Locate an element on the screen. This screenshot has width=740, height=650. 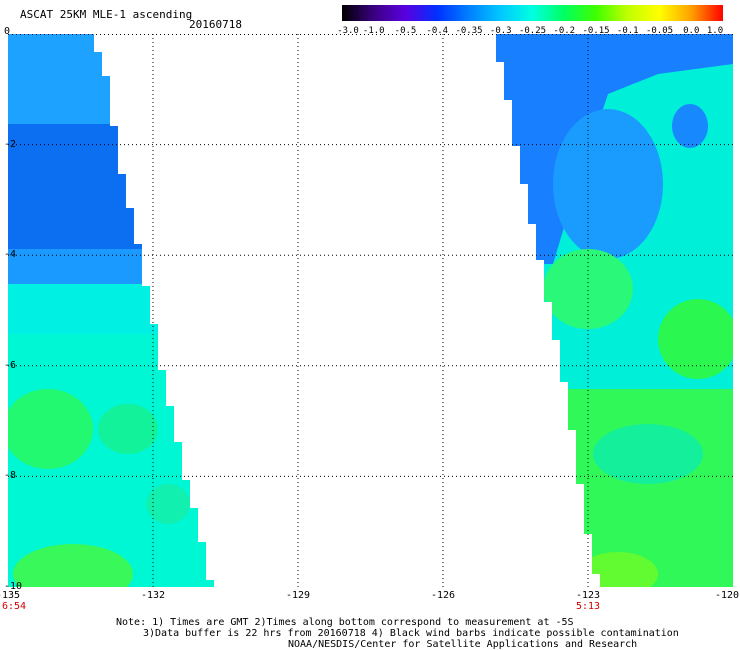
colorbar-label: -0.1 is located at coordinates (627, 31).